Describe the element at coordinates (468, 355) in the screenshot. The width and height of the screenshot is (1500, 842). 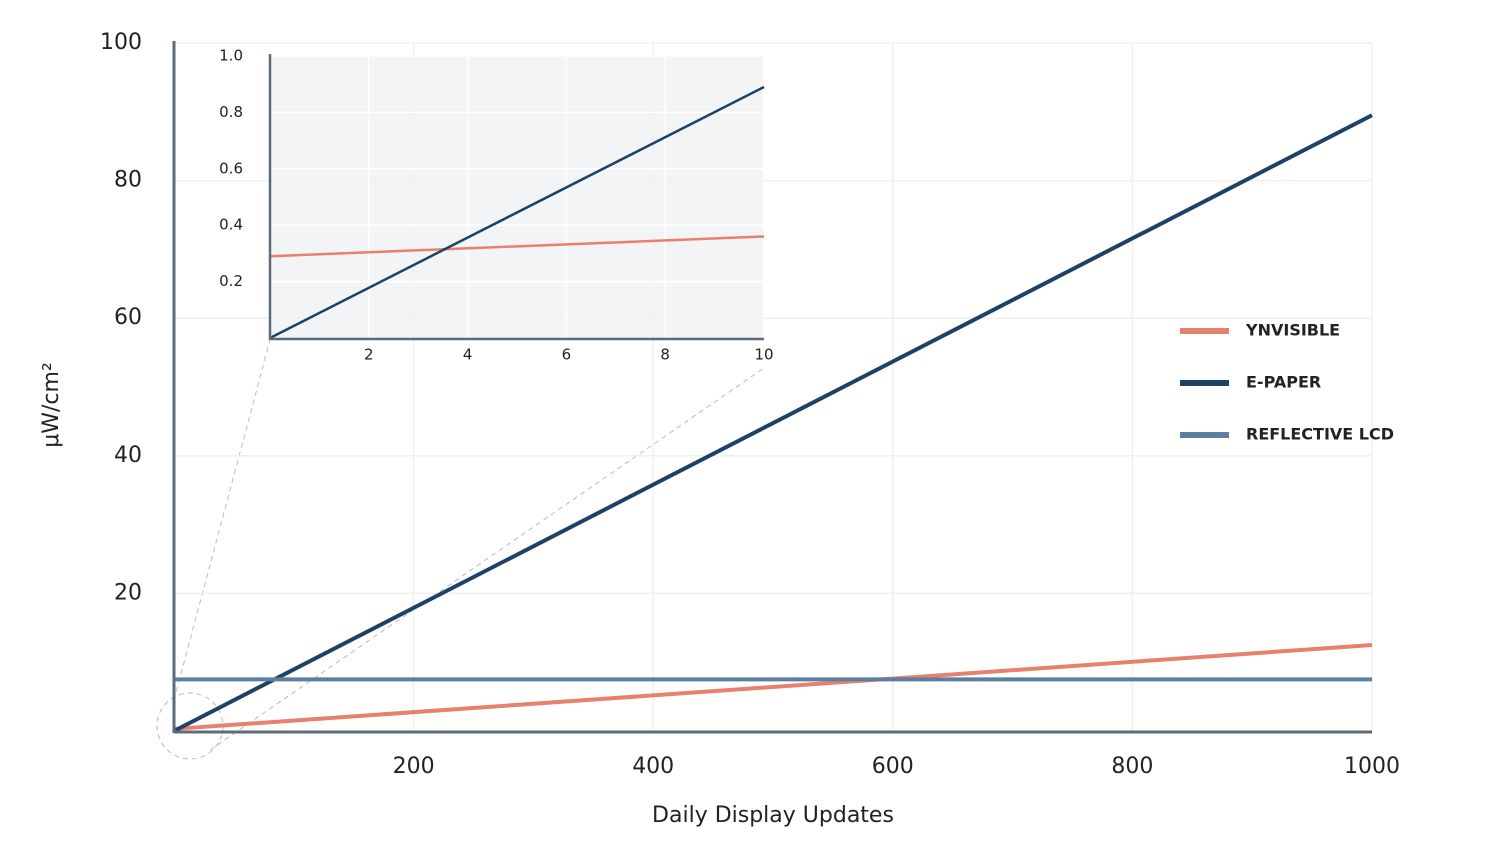
I see `x-tick-label: 4` at that location.